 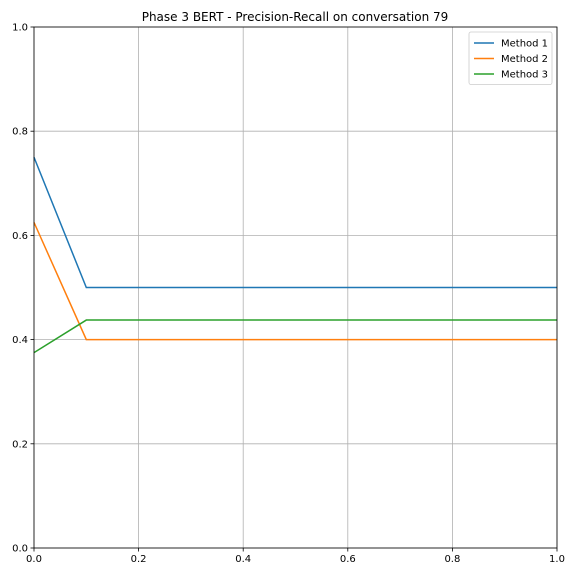 What do you see at coordinates (524, 44) in the screenshot?
I see `legend-label-method-1: Method 1` at bounding box center [524, 44].